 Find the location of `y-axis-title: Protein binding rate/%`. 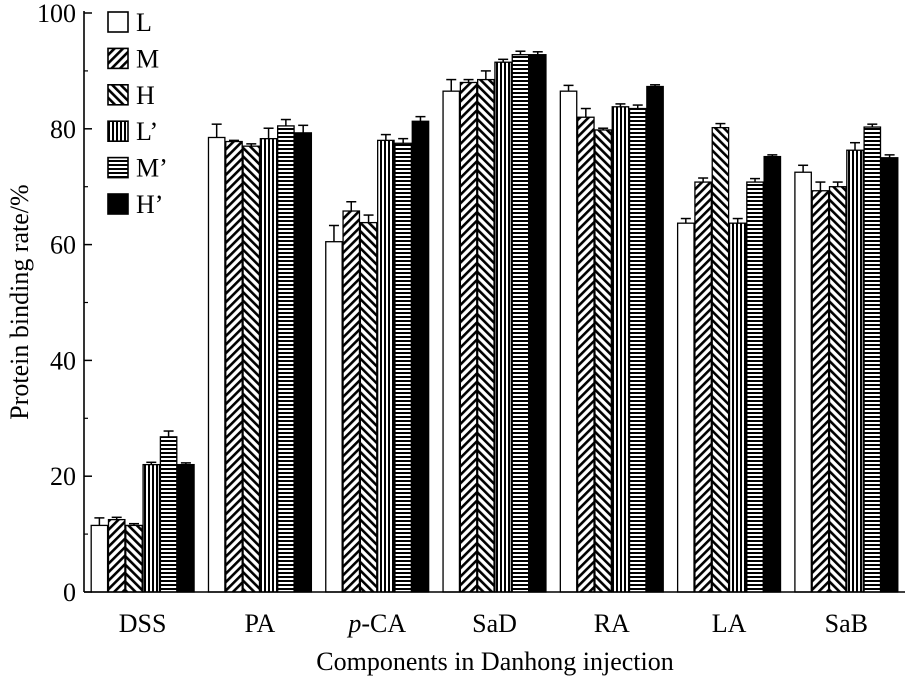

y-axis-title: Protein binding rate/% is located at coordinates (19, 301).